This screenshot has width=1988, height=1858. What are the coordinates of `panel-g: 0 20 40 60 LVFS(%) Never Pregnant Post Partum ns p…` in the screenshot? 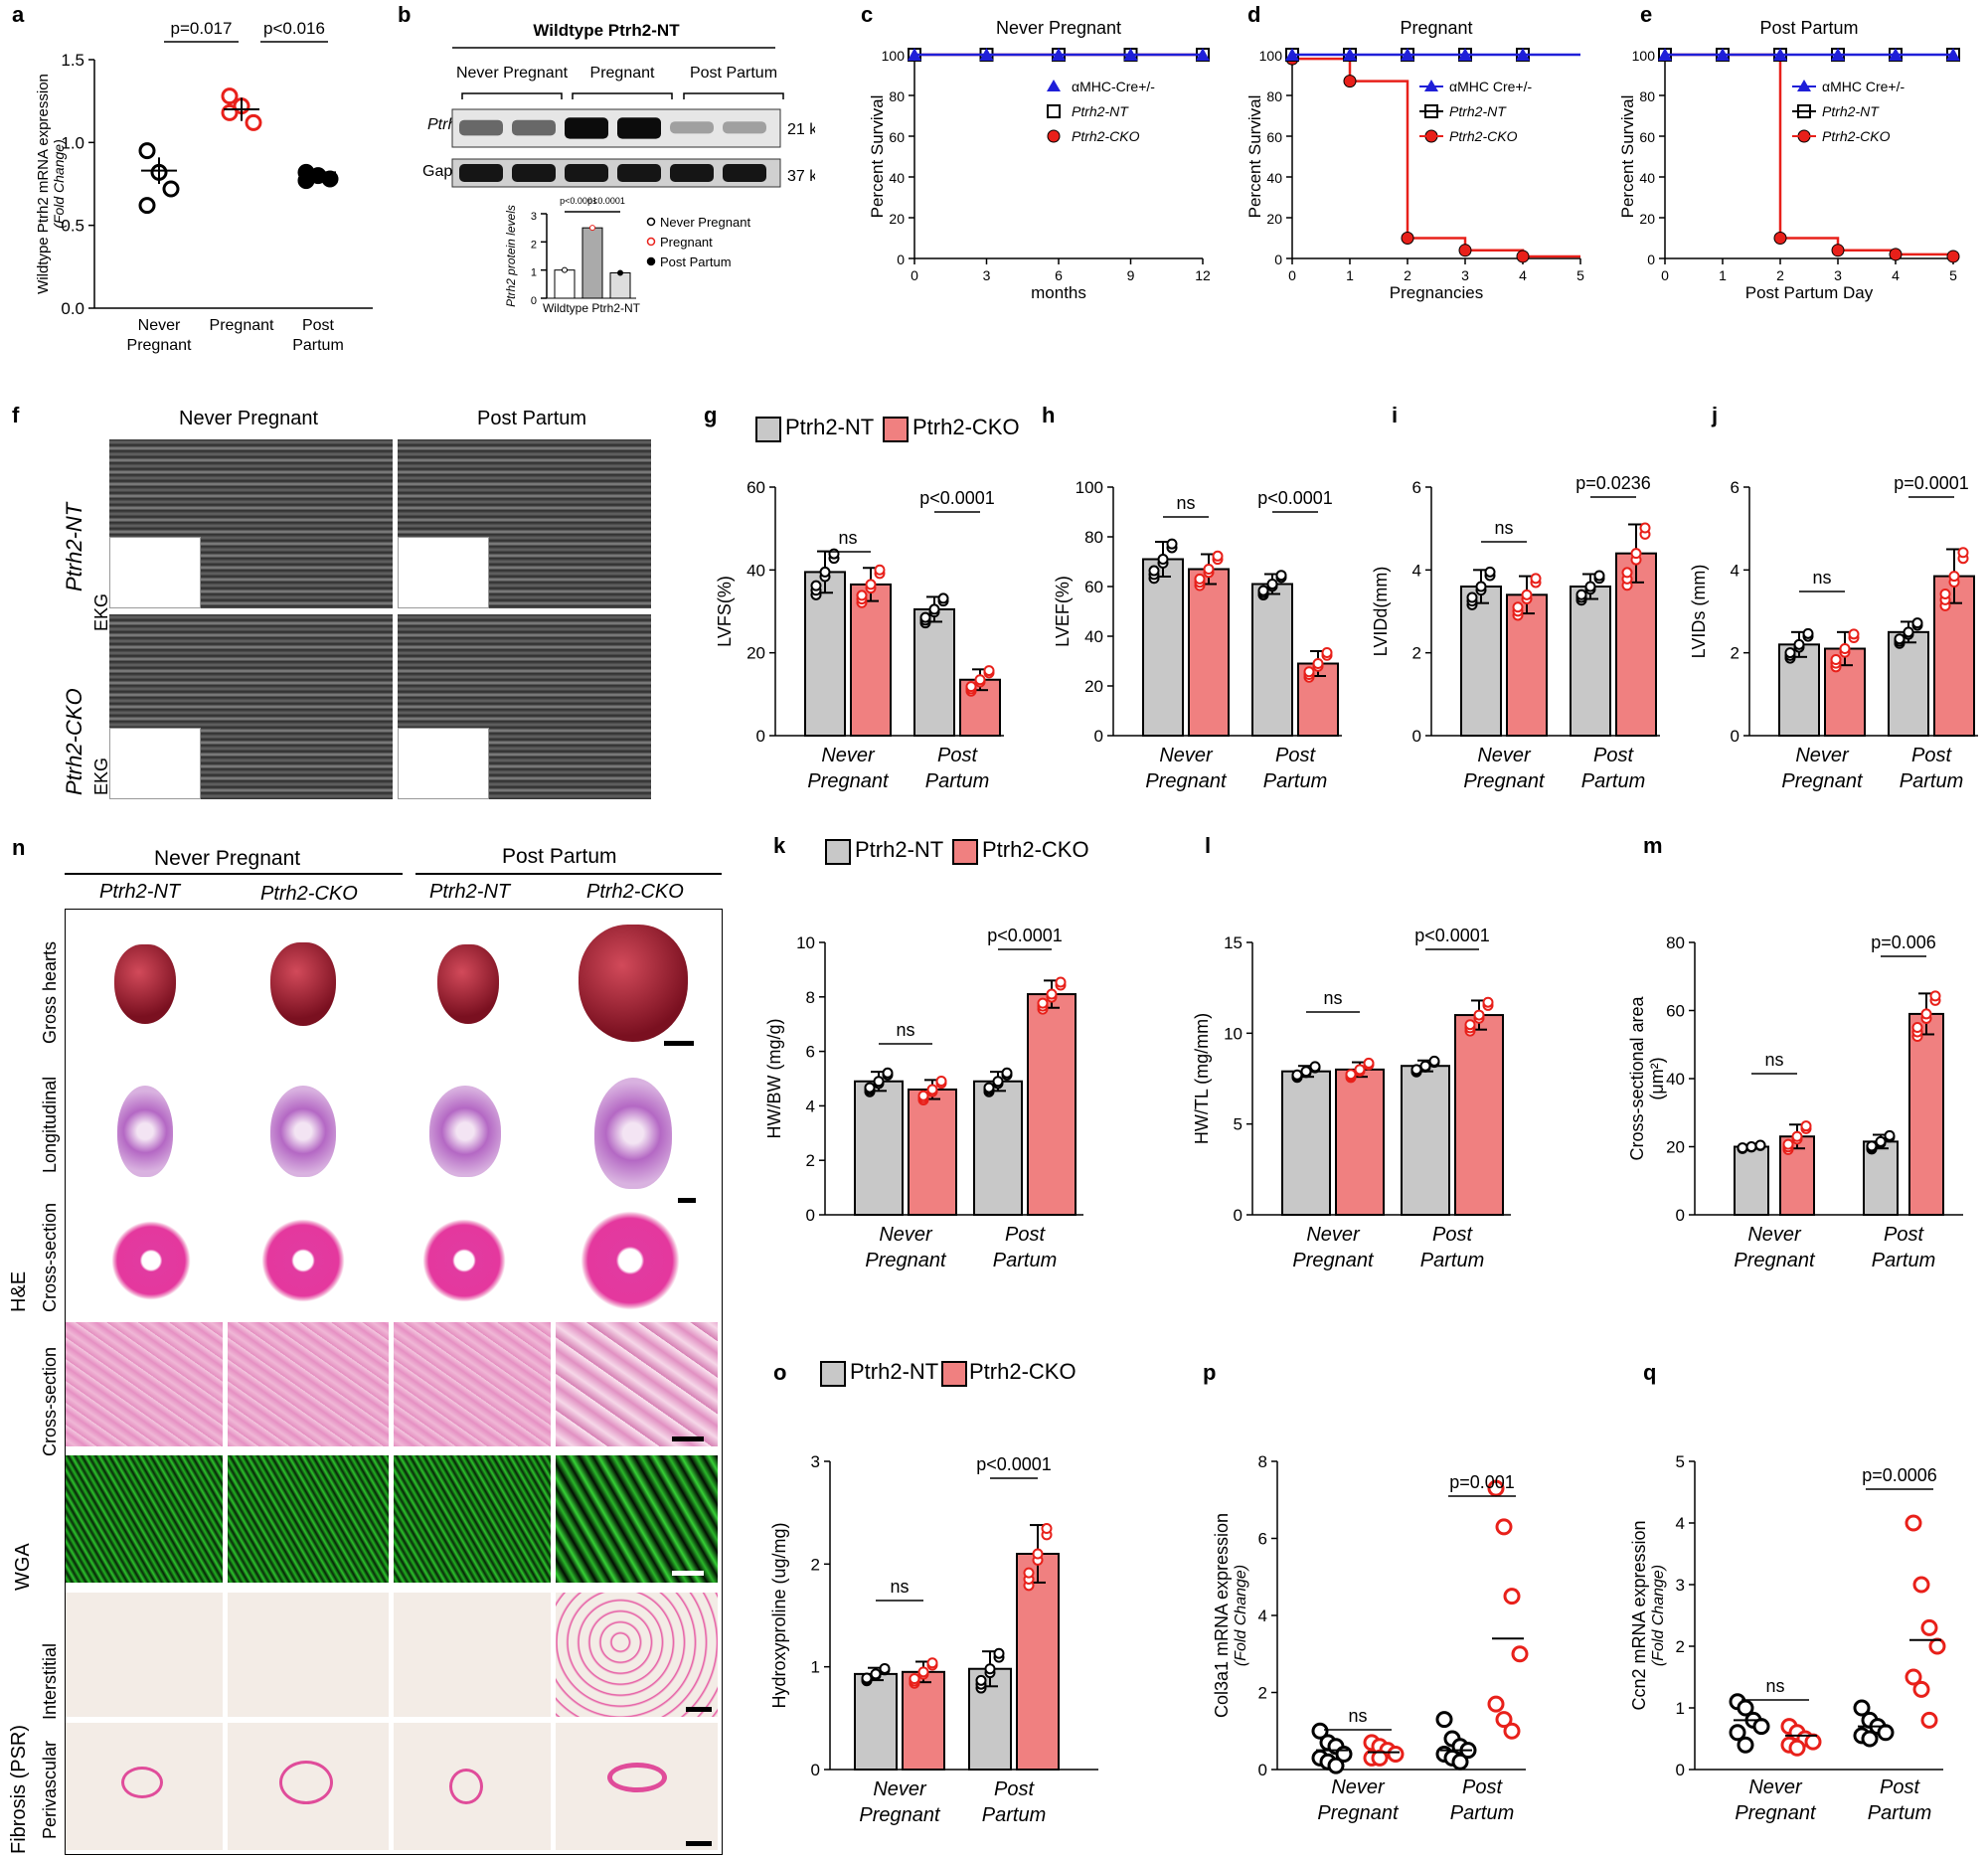 It's located at (855, 616).